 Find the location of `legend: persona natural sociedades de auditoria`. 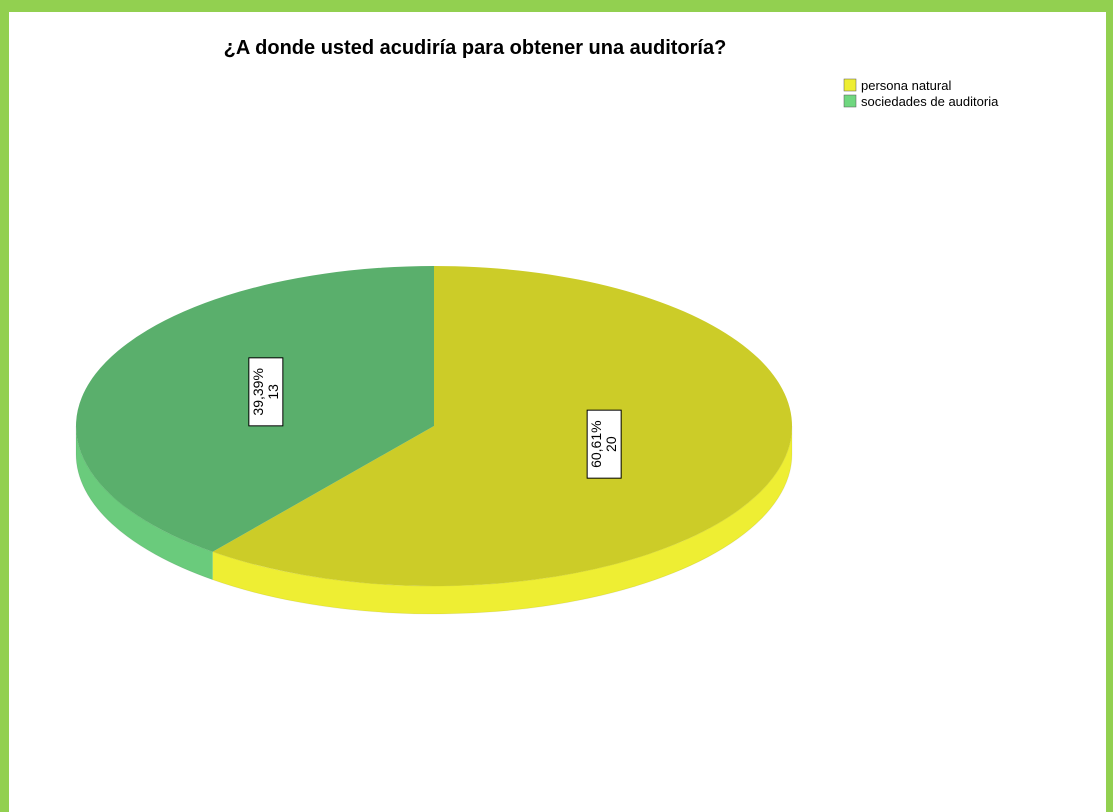

legend: persona natural sociedades de auditoria is located at coordinates (921, 93).